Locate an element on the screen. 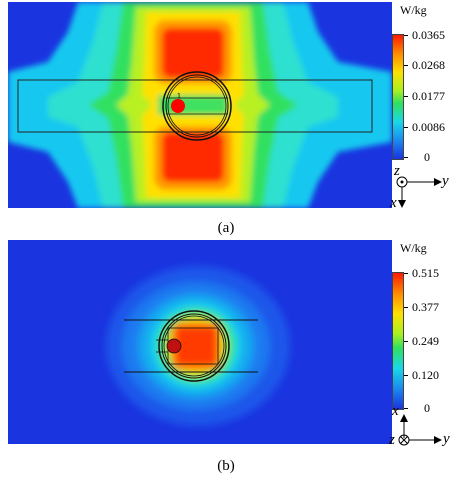 This screenshot has width=474, height=491. axes-arrows-b is located at coordinates (420, 430).